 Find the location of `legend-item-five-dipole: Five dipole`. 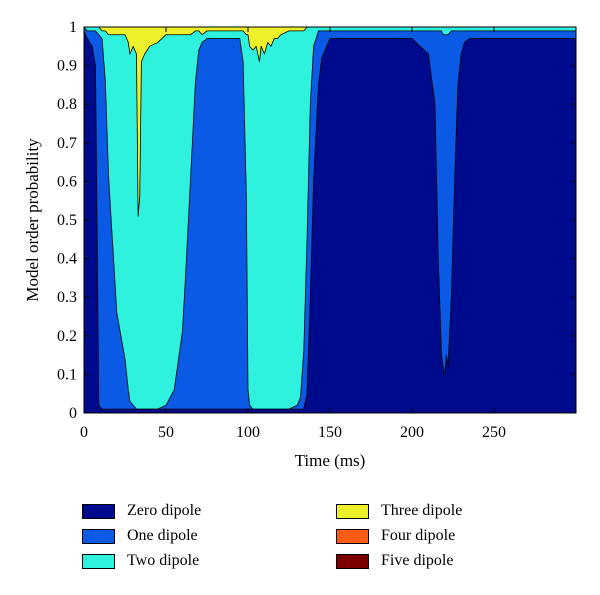

legend-item-five-dipole: Five dipole is located at coordinates (394, 561).